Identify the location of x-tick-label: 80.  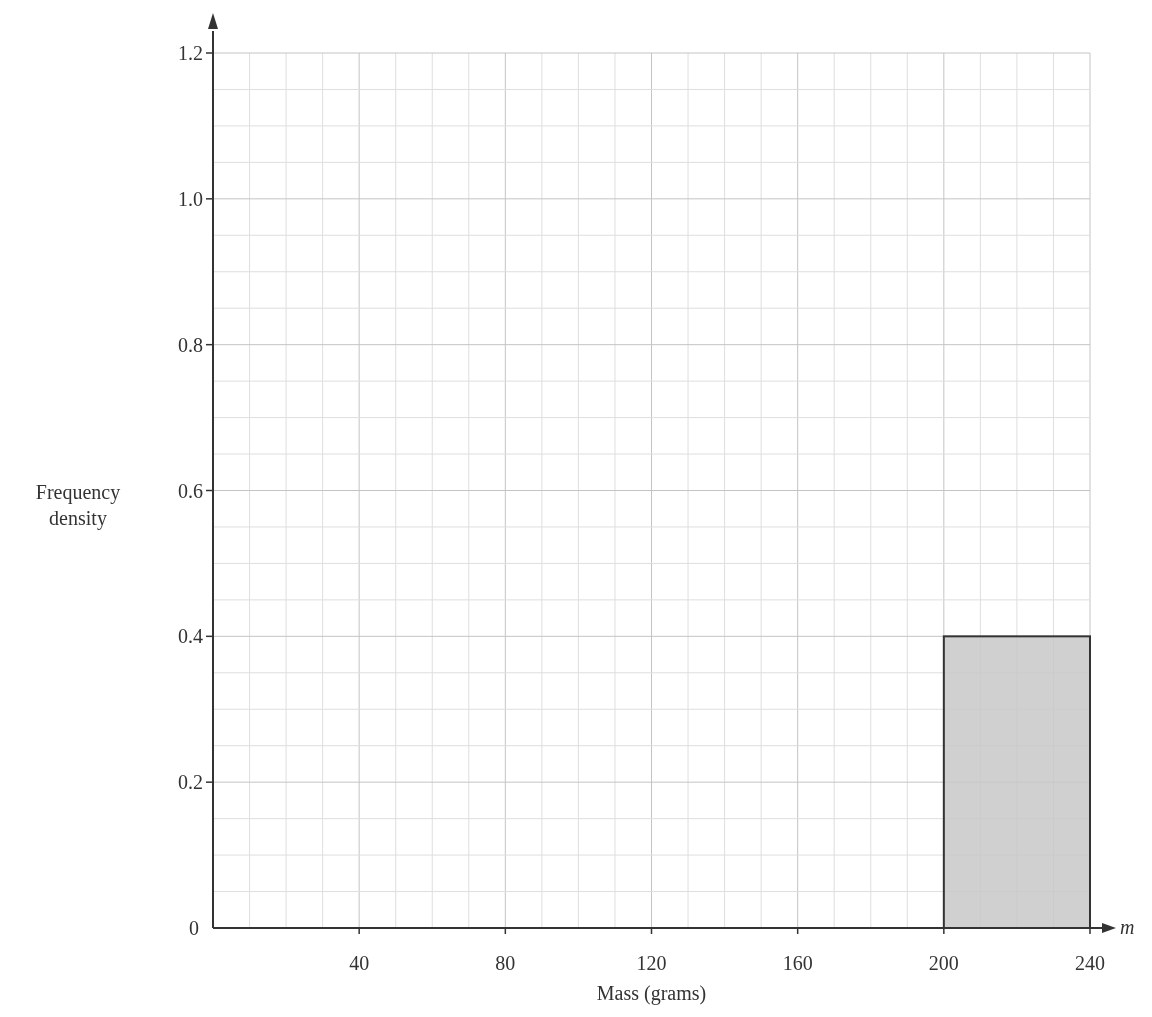
(505, 963).